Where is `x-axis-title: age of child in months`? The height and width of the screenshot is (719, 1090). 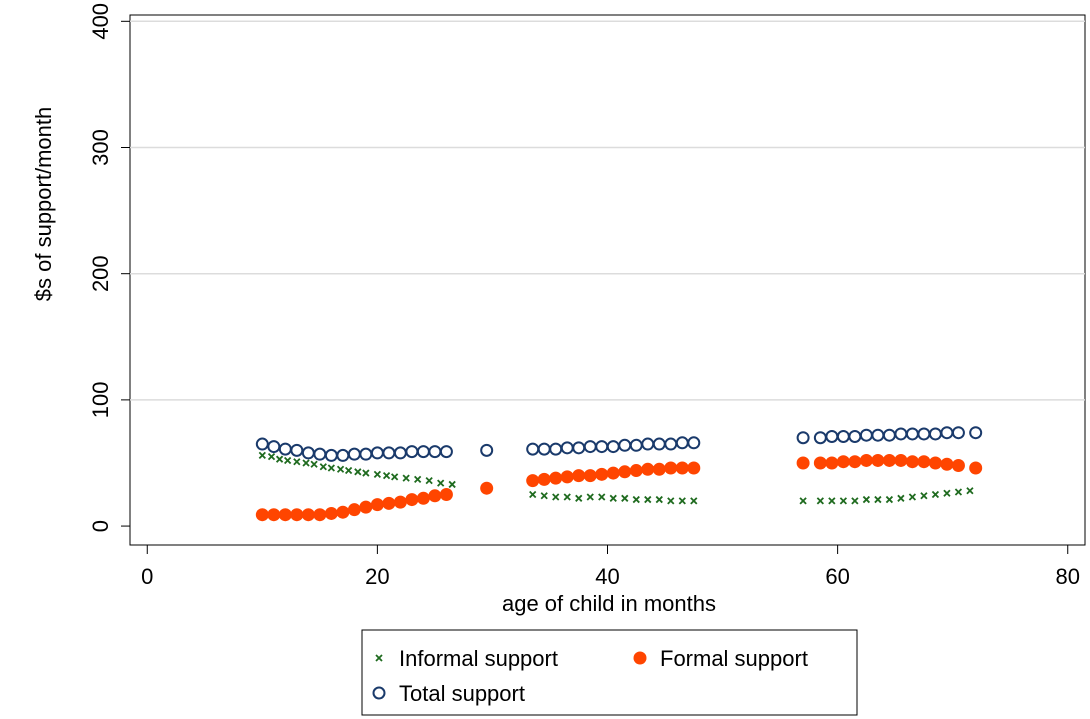
x-axis-title: age of child in months is located at coordinates (609, 603).